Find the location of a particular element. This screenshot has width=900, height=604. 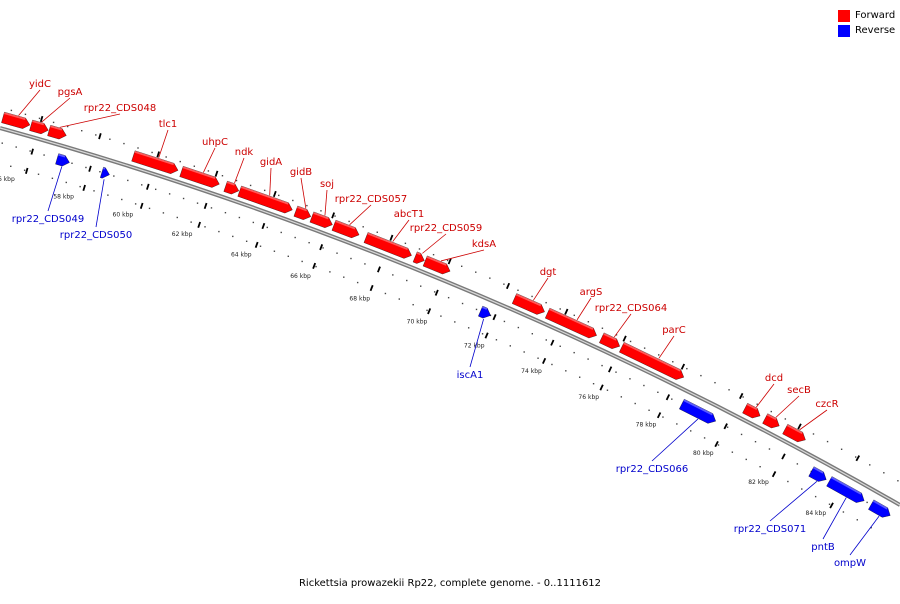

gene-parc is located at coordinates (652, 362).